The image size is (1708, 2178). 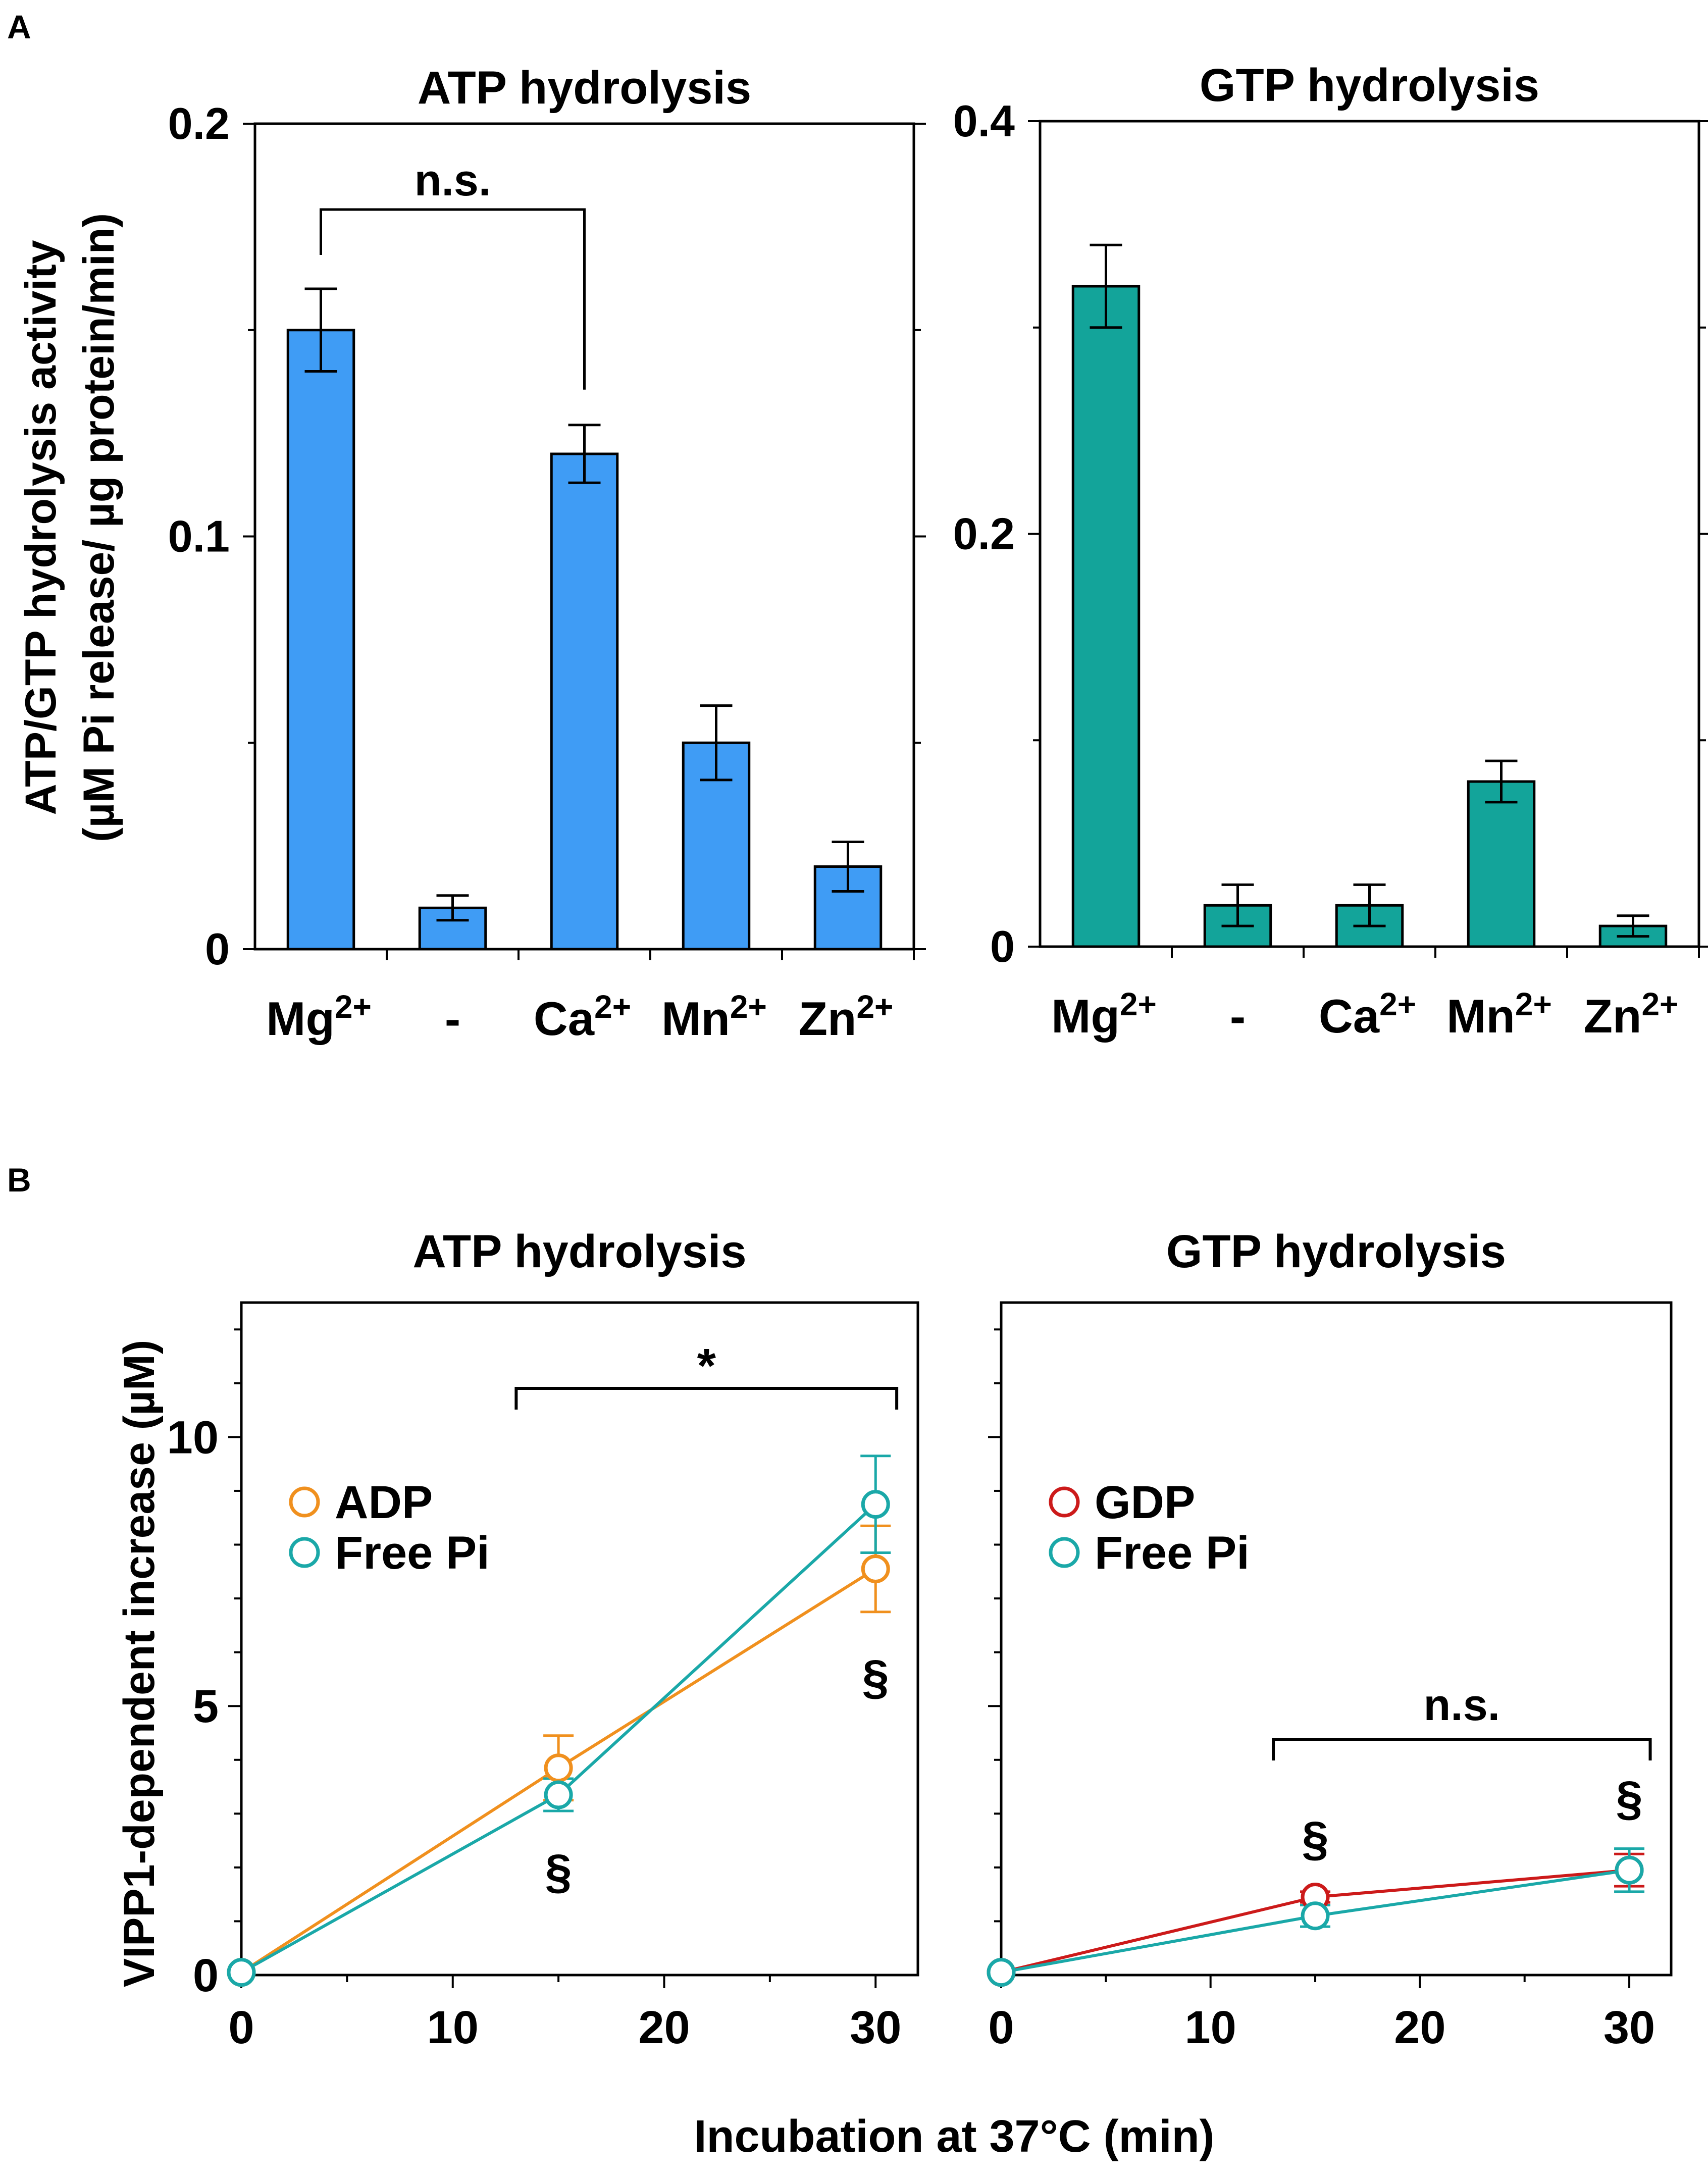 What do you see at coordinates (139, 1664) in the screenshot?
I see `panel-b-ylabel: VIPP1-dependent increase (µM)` at bounding box center [139, 1664].